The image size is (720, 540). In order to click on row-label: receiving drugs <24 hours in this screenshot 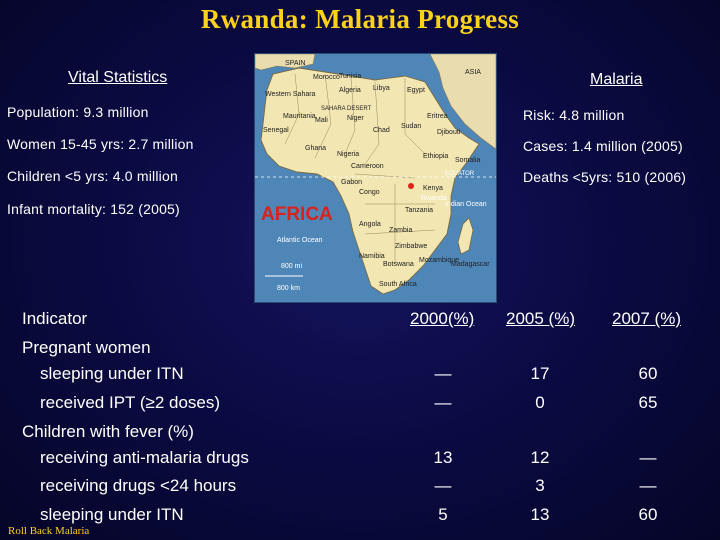, I will do `click(138, 485)`.